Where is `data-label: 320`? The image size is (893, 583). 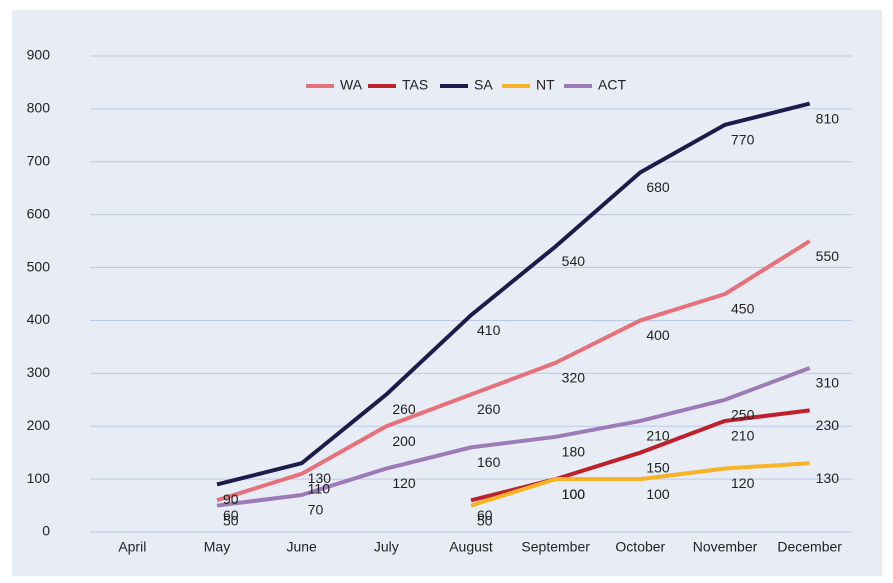
data-label: 320 is located at coordinates (574, 377).